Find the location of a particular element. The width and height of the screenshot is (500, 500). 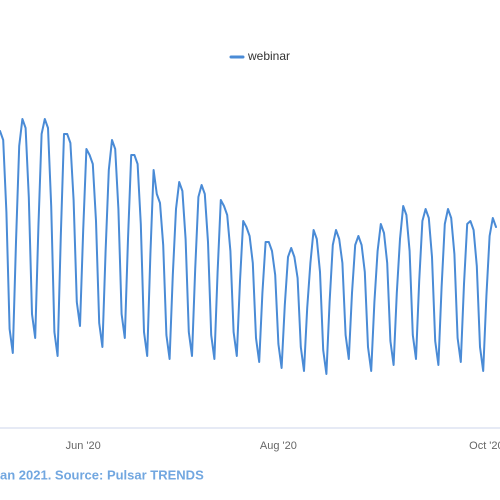

source-note: an 2021. Source: Pulsar TRENDS is located at coordinates (102, 474).